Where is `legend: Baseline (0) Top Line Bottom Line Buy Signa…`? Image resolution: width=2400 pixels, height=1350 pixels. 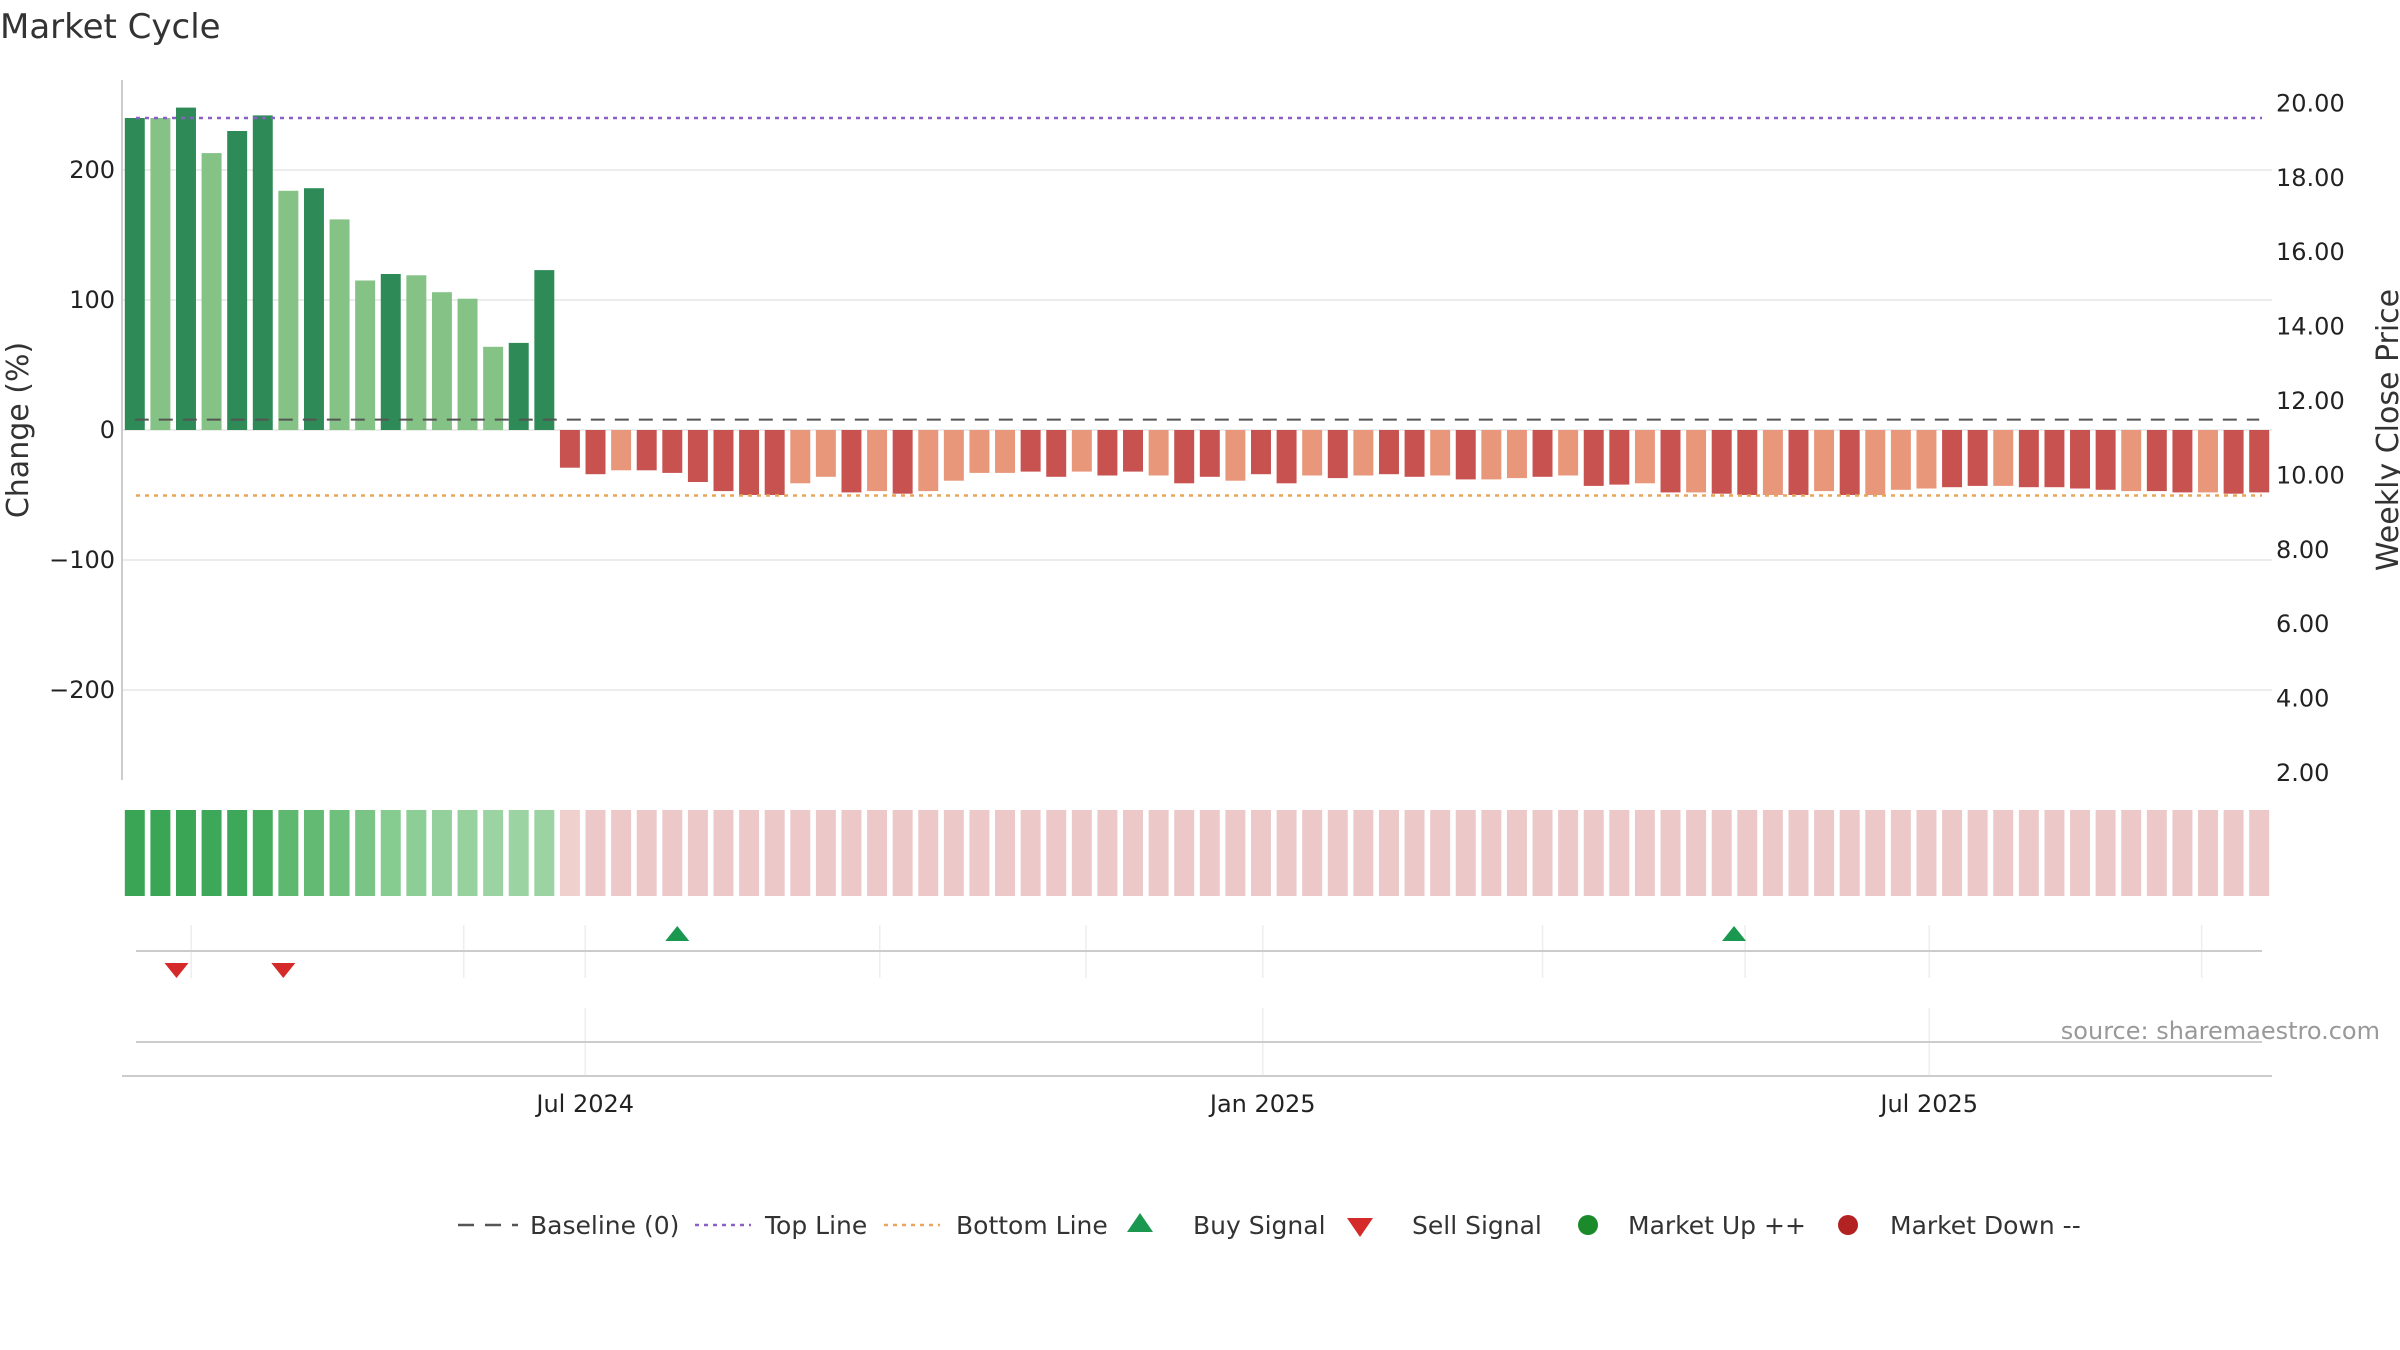 legend: Baseline (0) Top Line Bottom Line Buy Signa… is located at coordinates (1269, 1225).